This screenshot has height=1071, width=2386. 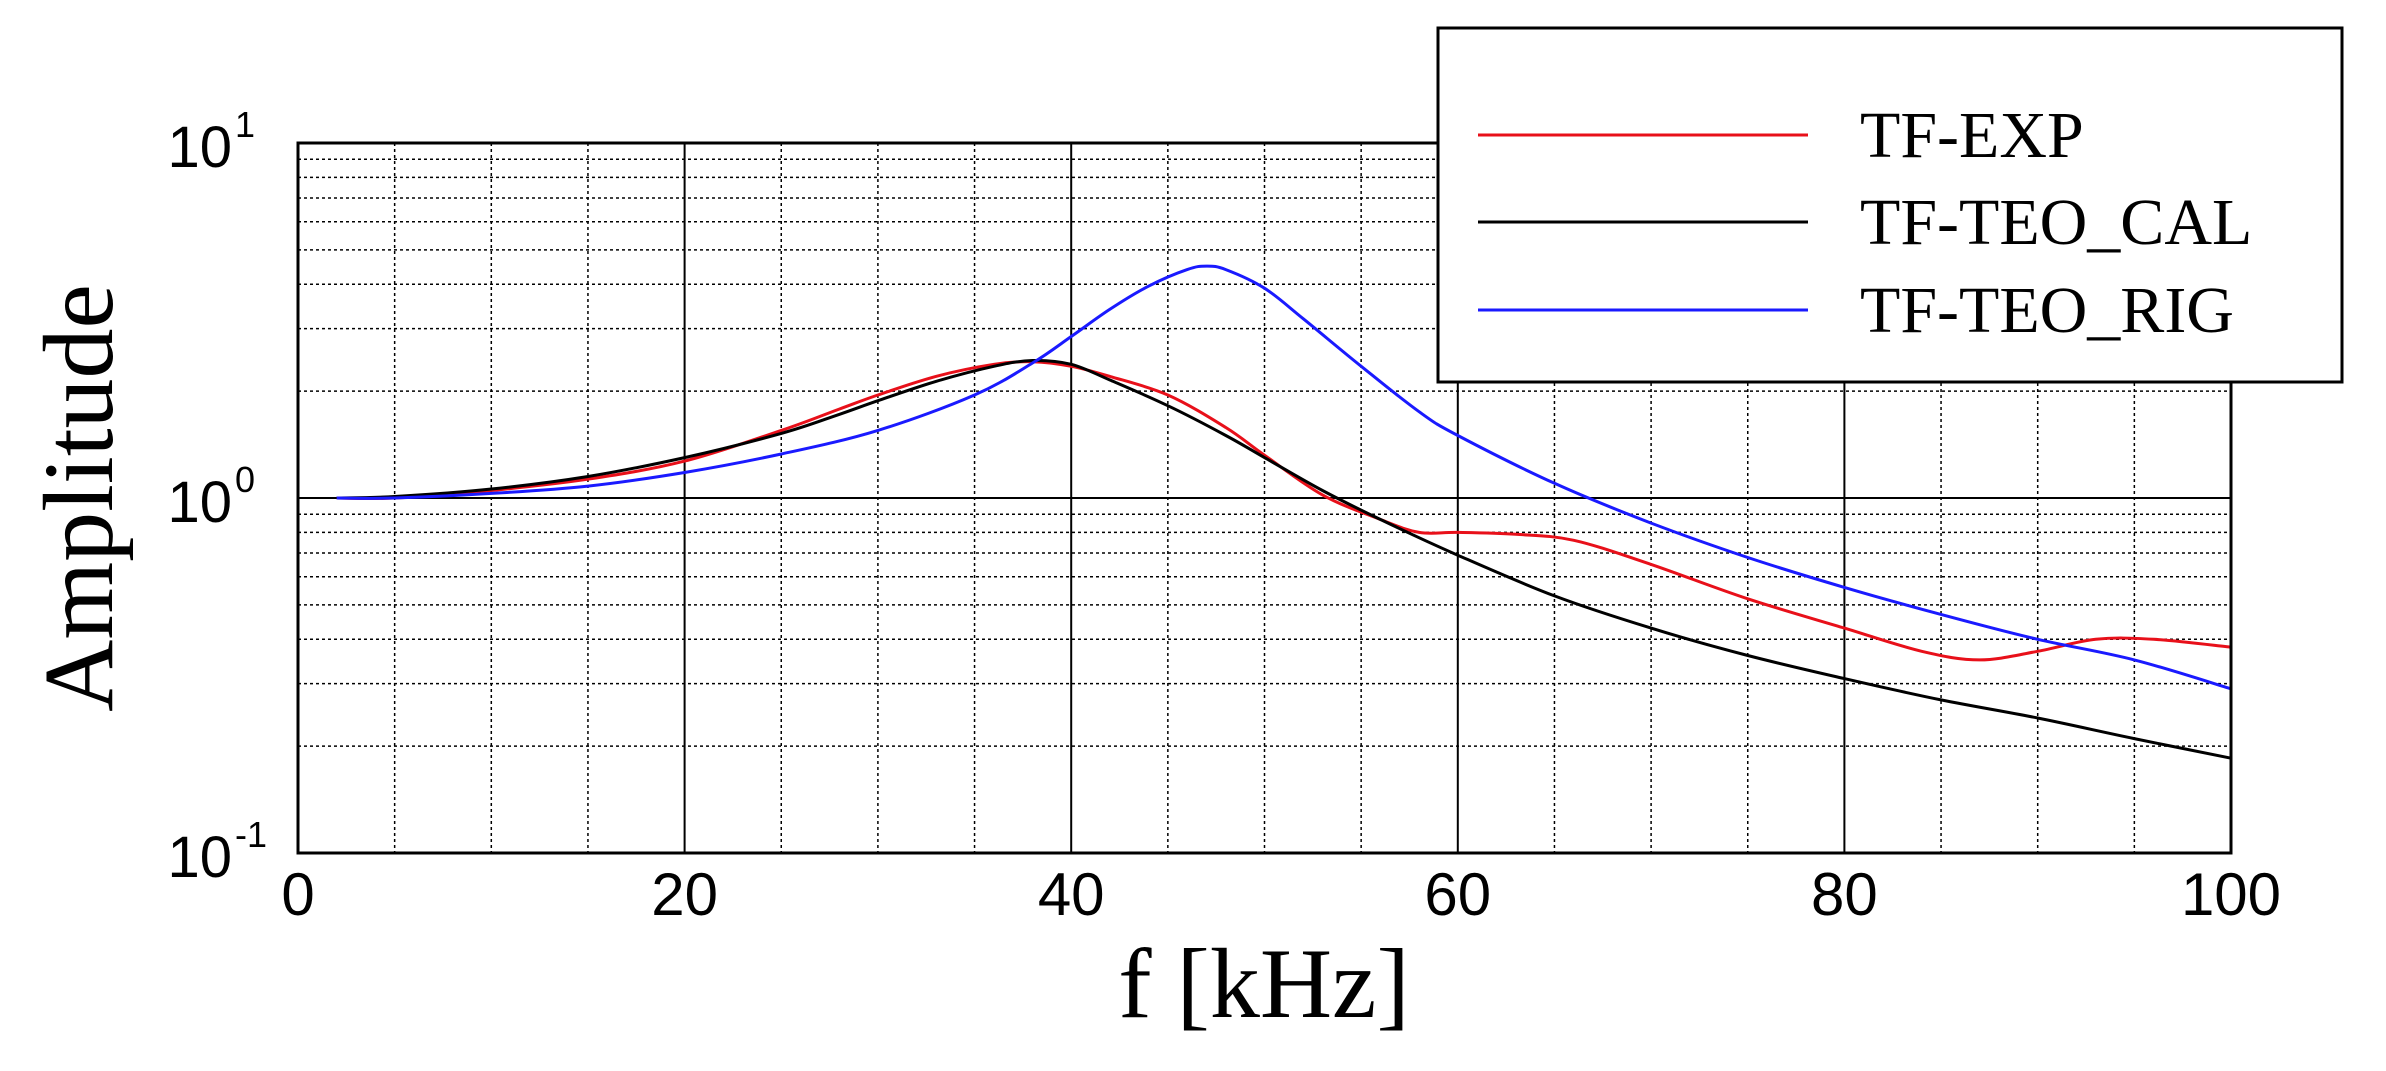 What do you see at coordinates (1457, 894) in the screenshot?
I see `x-tick-label: 60` at bounding box center [1457, 894].